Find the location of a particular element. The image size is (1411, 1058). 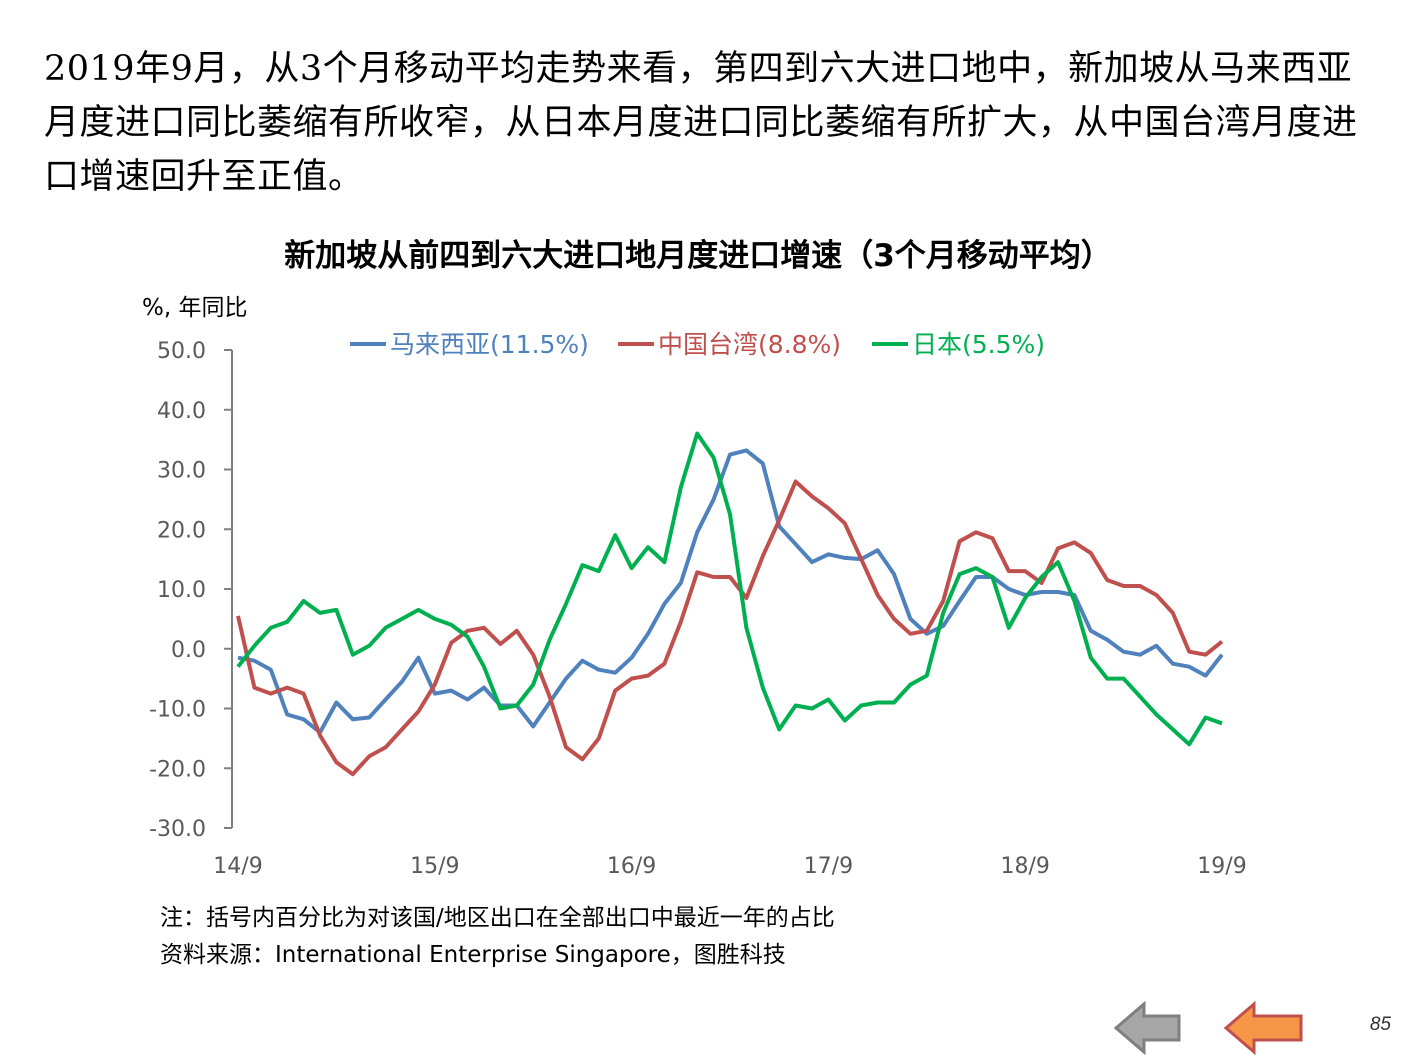

footnote-share: 注：括号内百分比为对该国/地区出口在全部出口中最近一年的占比 is located at coordinates (497, 918).